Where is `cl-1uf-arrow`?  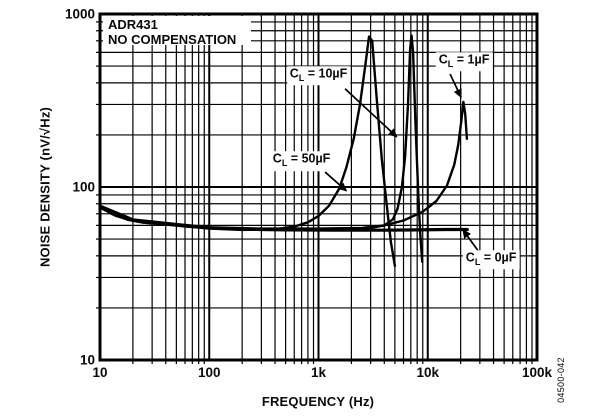 cl-1uf-arrow is located at coordinates (455, 86).